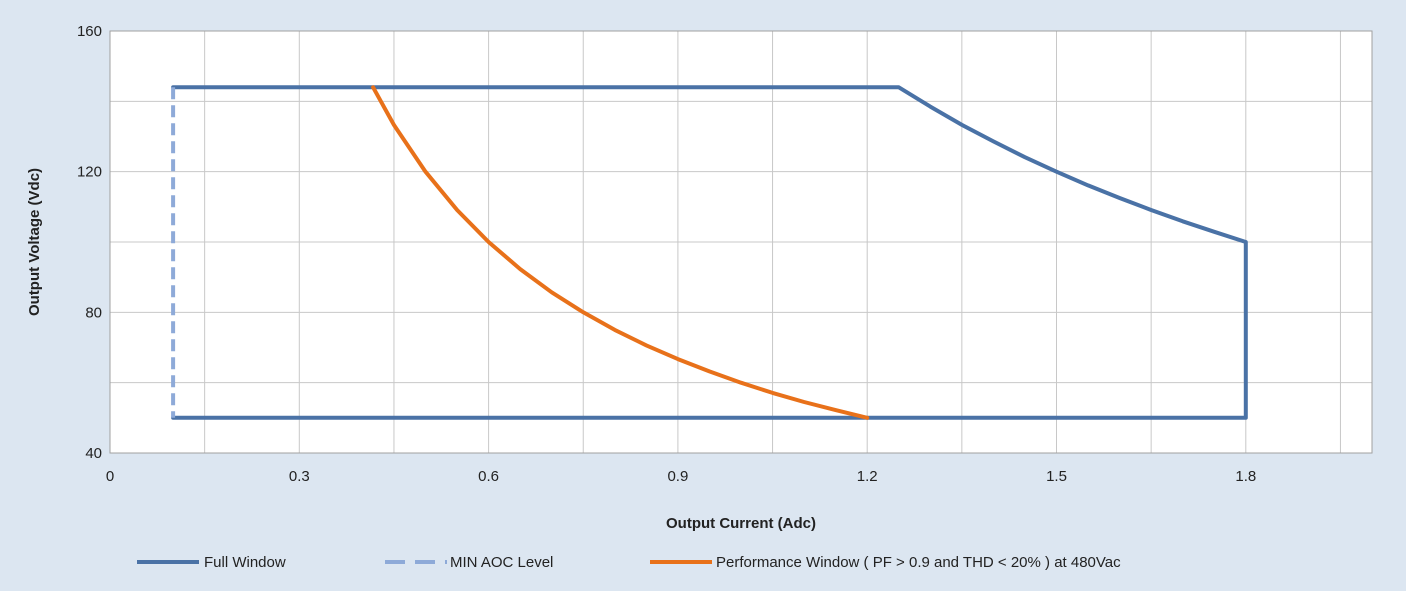  What do you see at coordinates (245, 562) in the screenshot?
I see `legend-label-1: Full Window` at bounding box center [245, 562].